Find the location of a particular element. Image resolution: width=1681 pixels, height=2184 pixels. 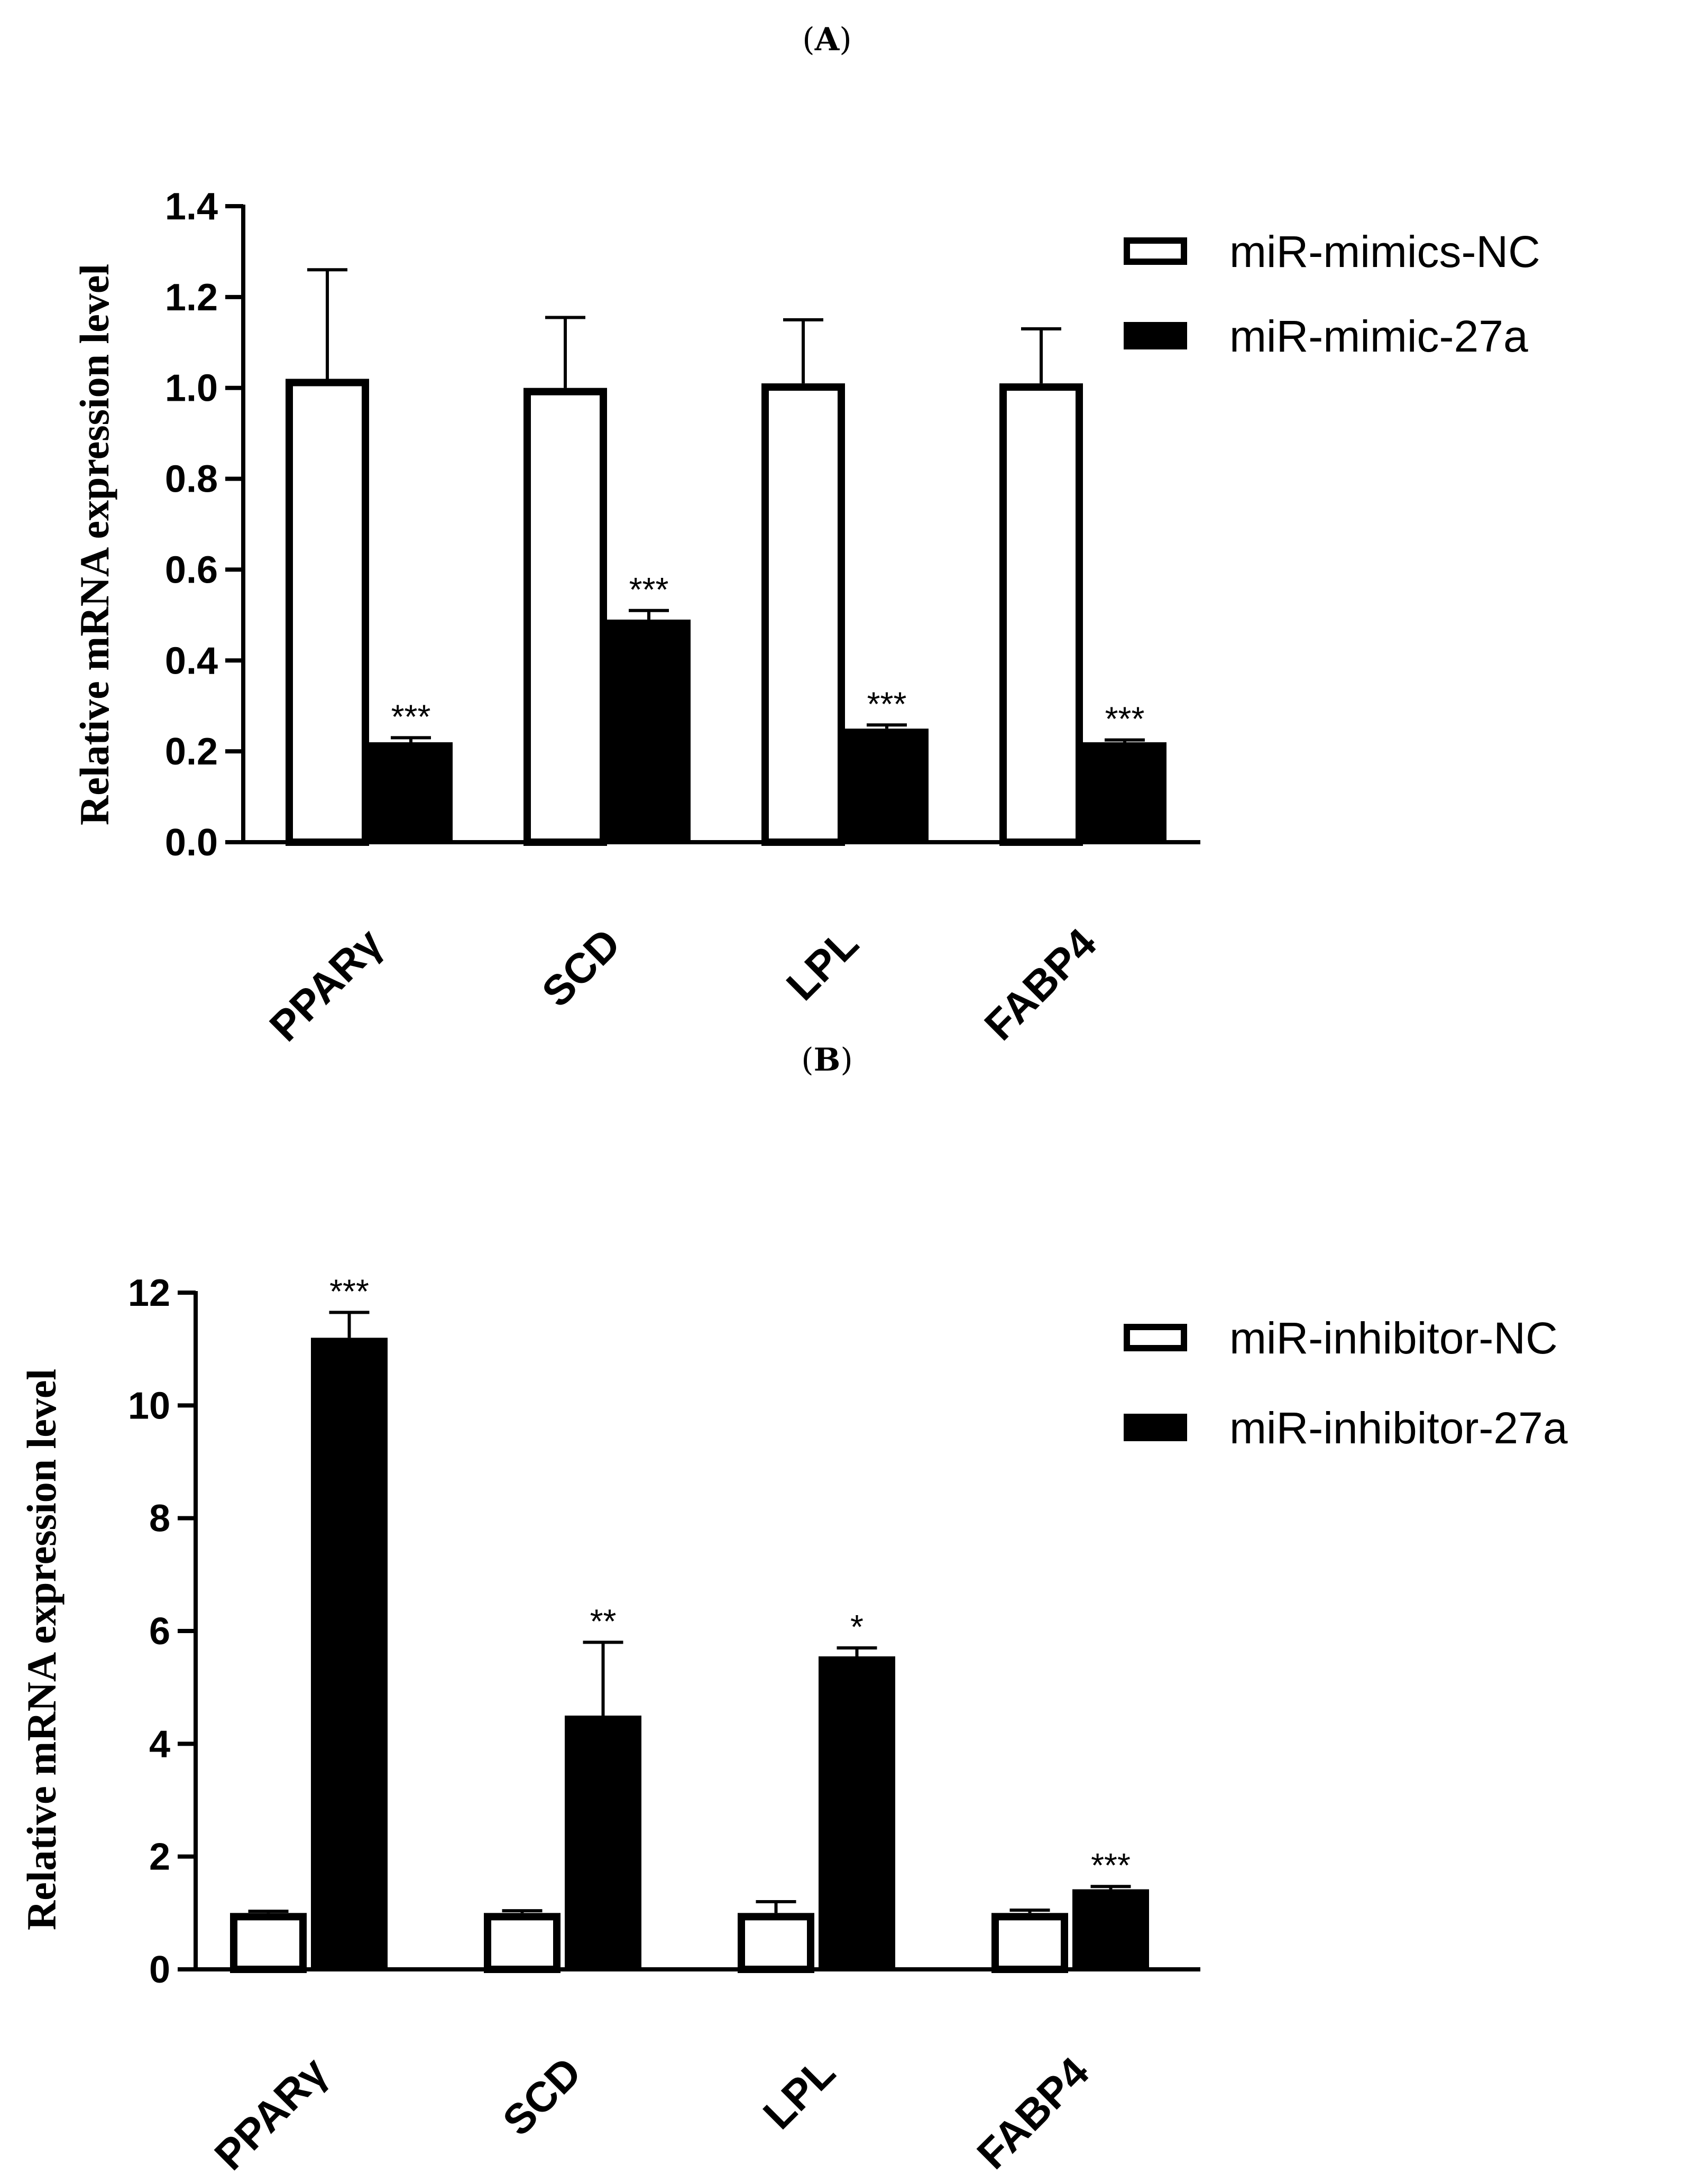

panel-b-category-label-3: FABP4 is located at coordinates (1033, 2113).